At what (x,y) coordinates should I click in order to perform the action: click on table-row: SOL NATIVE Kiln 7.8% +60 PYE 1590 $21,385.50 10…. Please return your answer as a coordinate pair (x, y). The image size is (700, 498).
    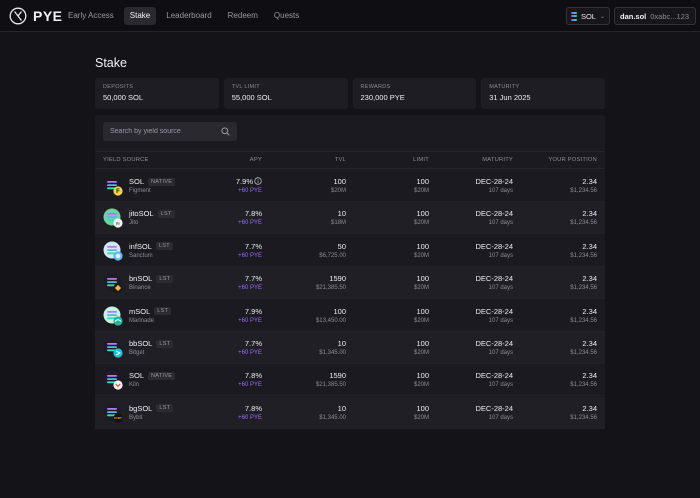
    Looking at the image, I should click on (350, 380).